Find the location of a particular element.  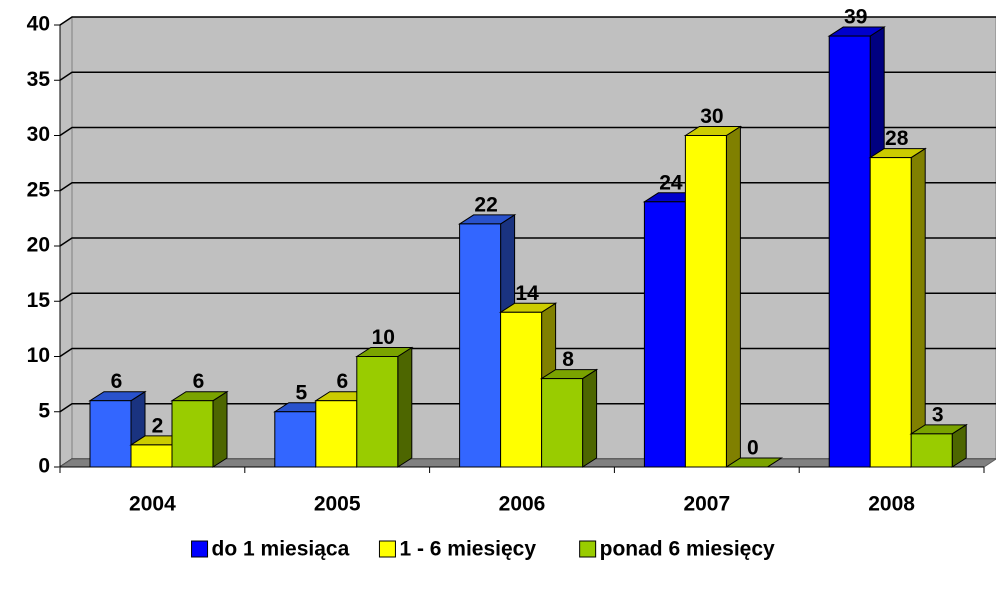

y-tick-label: 25 is located at coordinates (39, 189).